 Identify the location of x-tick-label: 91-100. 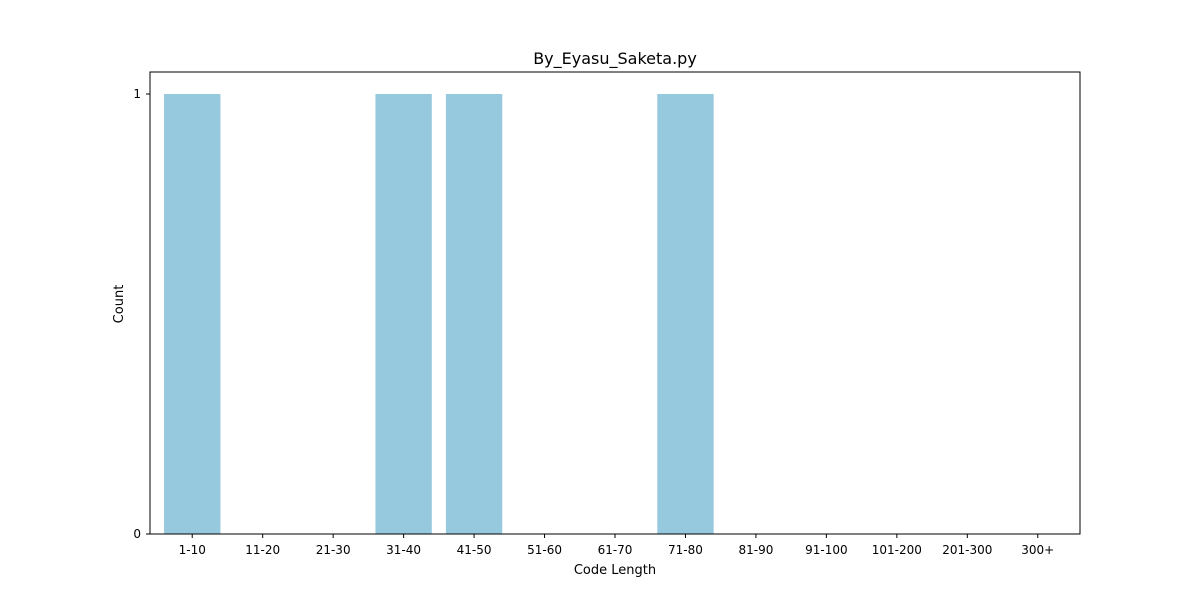
(826, 550).